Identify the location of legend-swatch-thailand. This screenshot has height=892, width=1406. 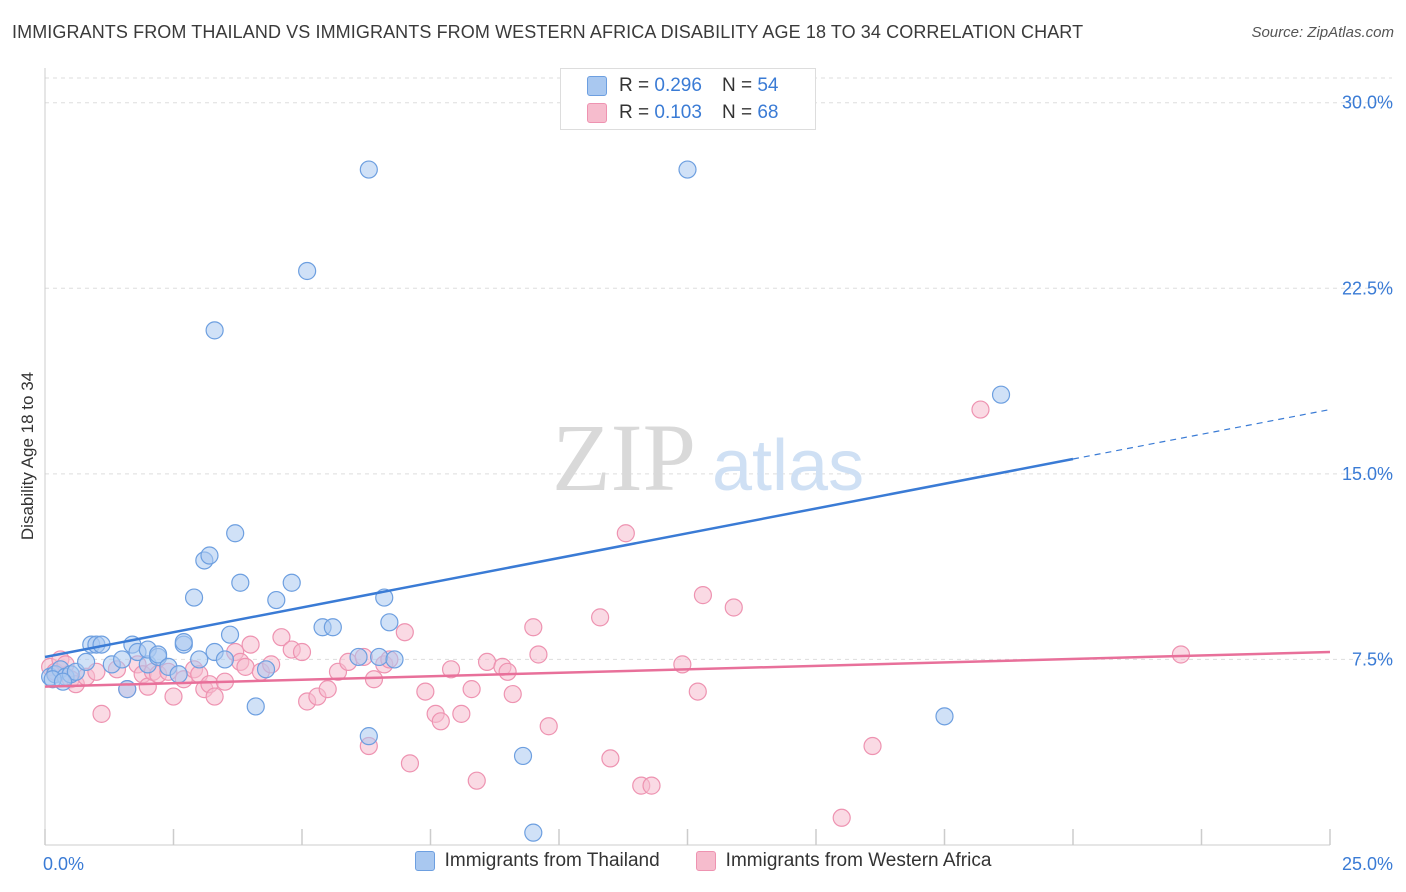
(424, 861).